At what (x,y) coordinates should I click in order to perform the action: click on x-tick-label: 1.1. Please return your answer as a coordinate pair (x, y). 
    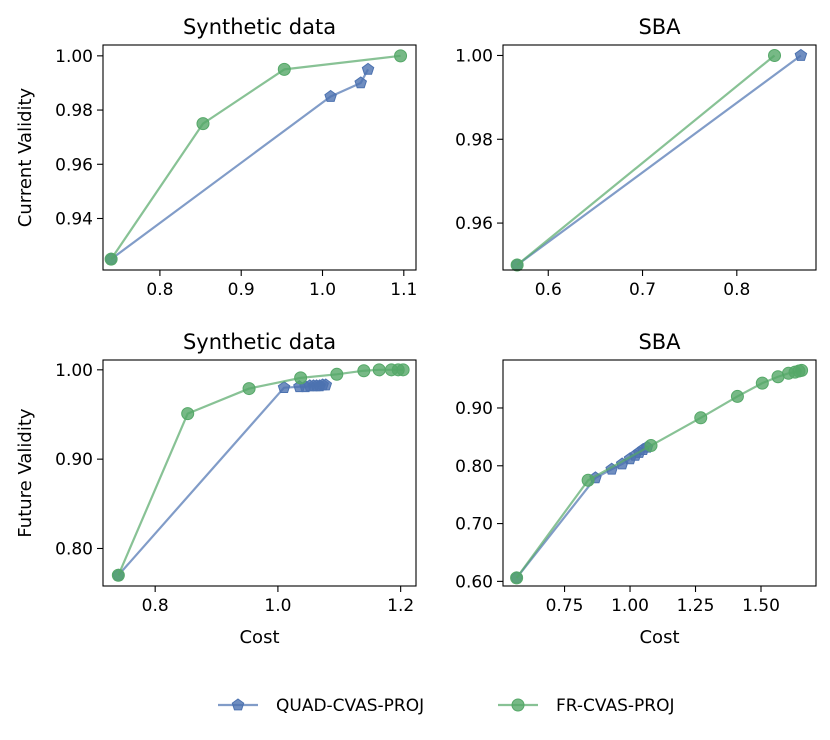
    Looking at the image, I should click on (403, 290).